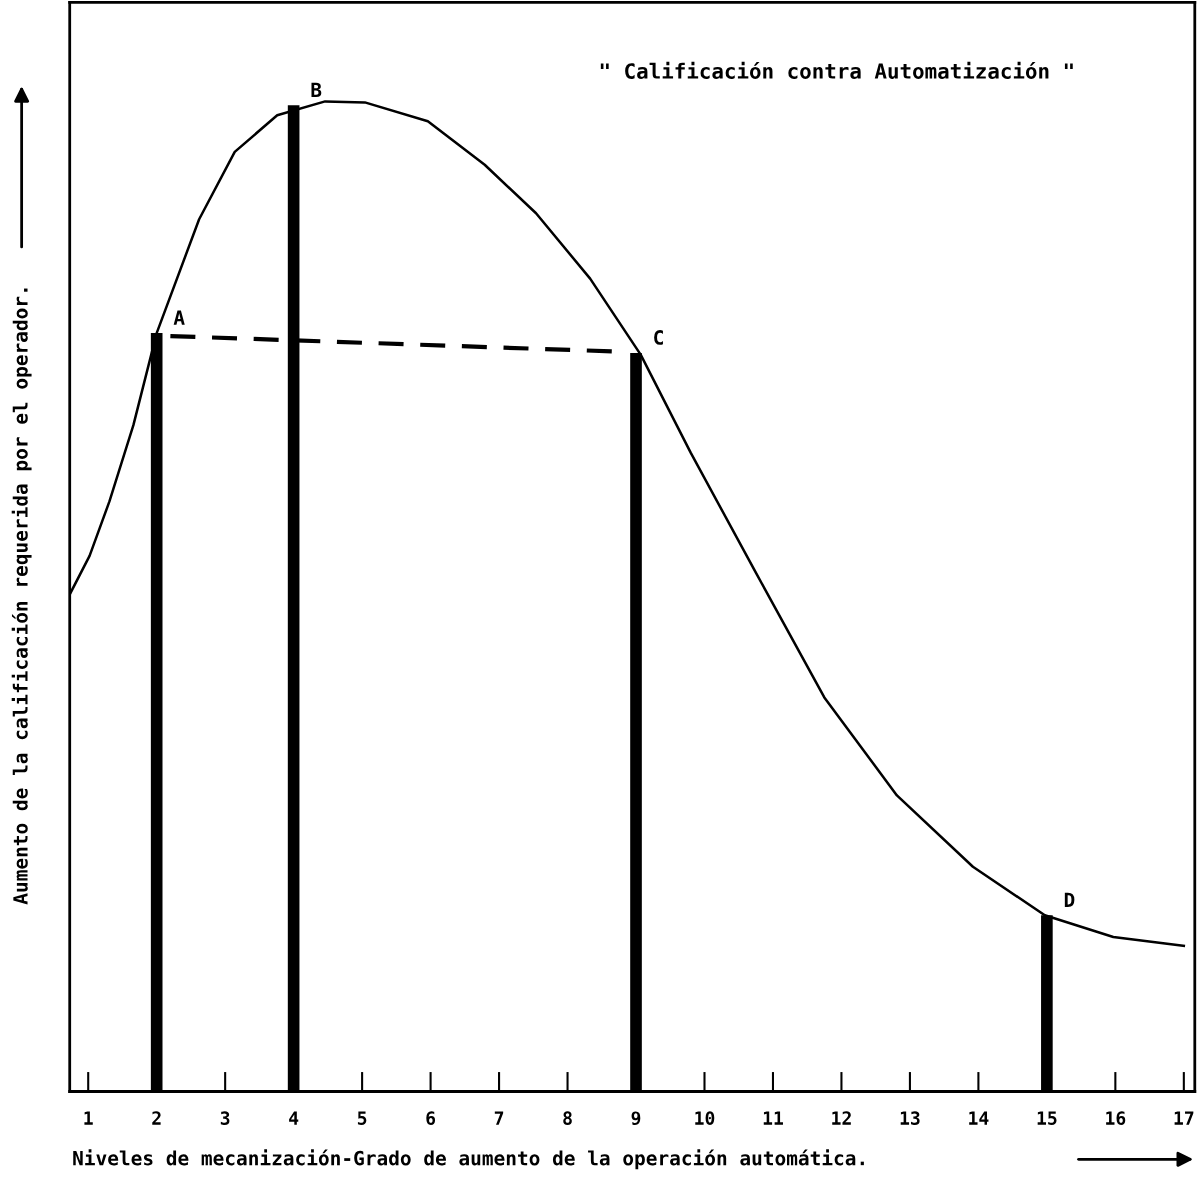  I want to click on x-tick-label: 12, so click(841, 1118).